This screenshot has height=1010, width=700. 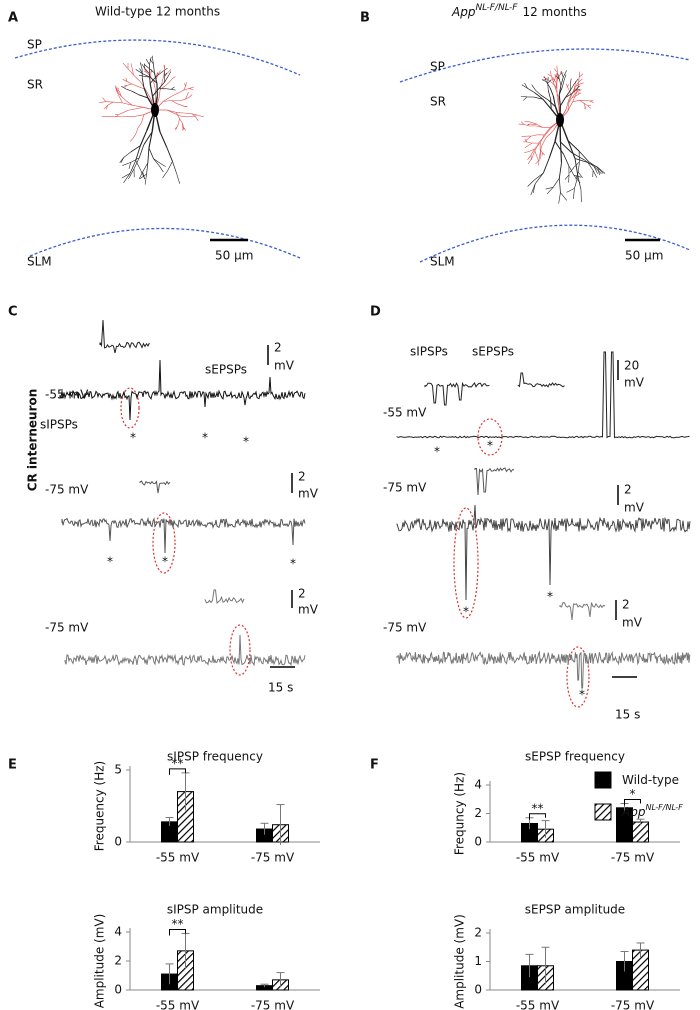 What do you see at coordinates (429, 352) in the screenshot?
I see `label: sIPSPs` at bounding box center [429, 352].